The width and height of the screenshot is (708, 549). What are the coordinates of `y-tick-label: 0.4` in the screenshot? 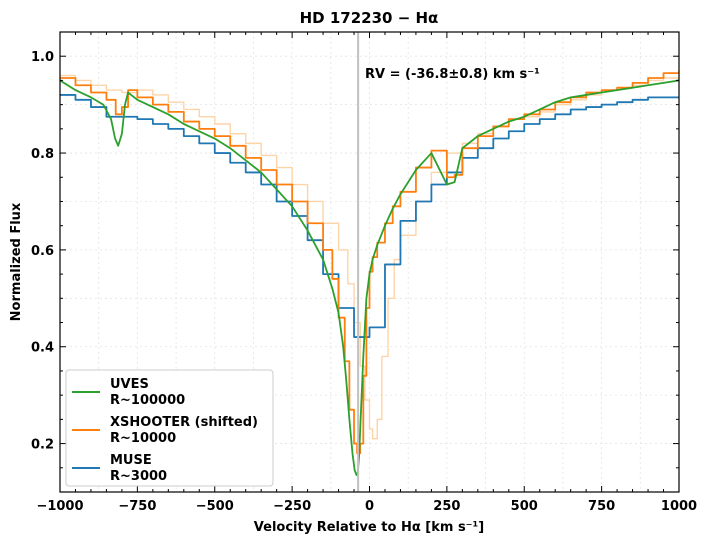 It's located at (42, 348).